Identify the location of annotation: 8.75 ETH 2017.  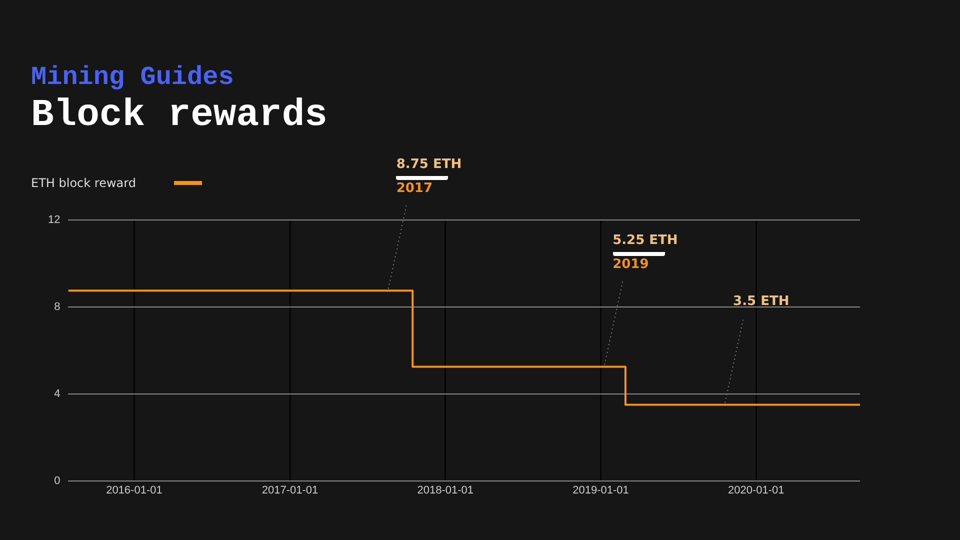
(429, 177).